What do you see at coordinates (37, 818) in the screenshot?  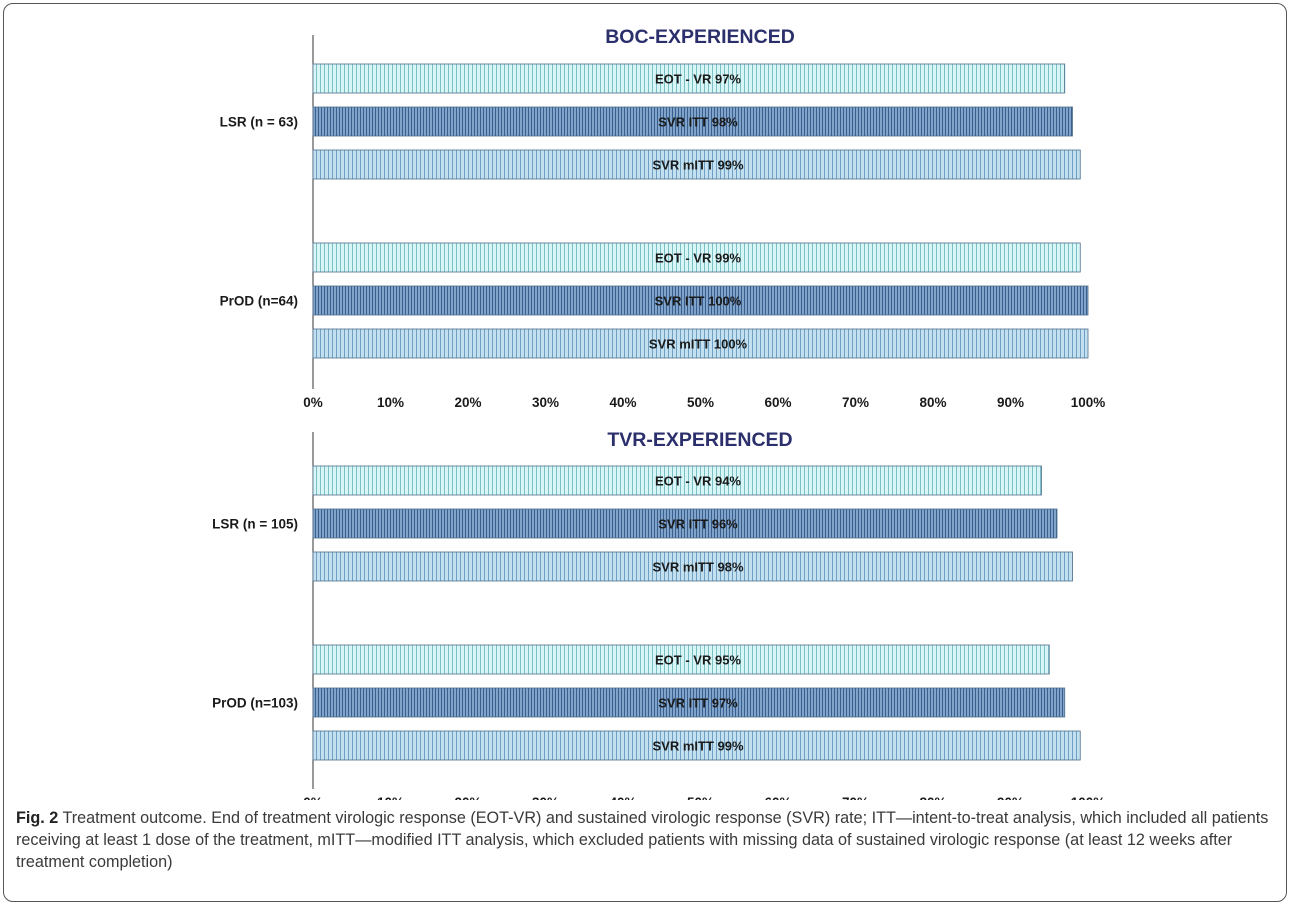 I see `caption-label: Fig. 2` at bounding box center [37, 818].